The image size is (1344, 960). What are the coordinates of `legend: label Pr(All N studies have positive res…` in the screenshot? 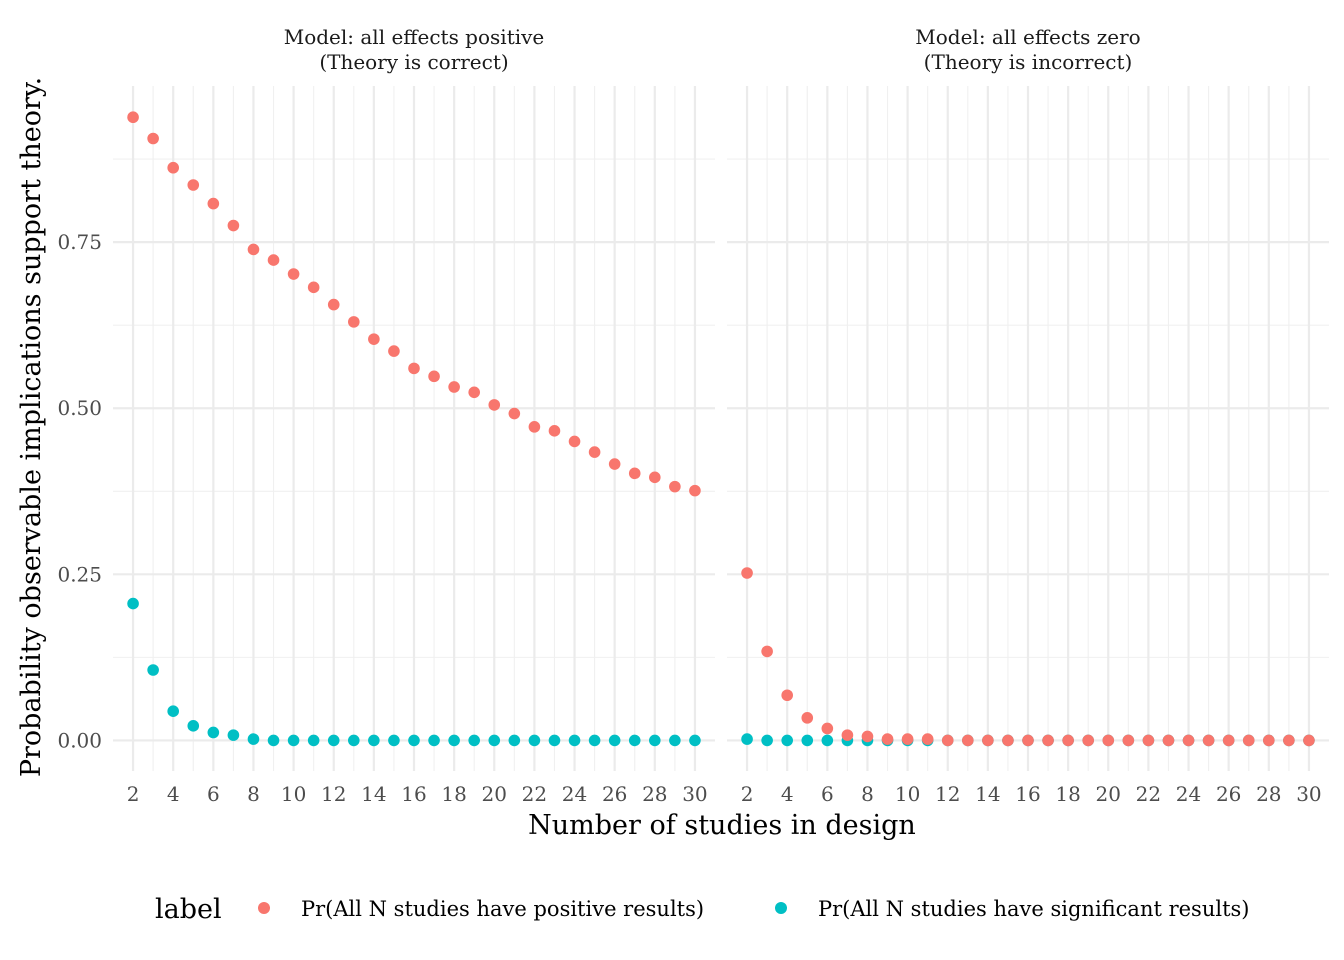 It's located at (702, 909).